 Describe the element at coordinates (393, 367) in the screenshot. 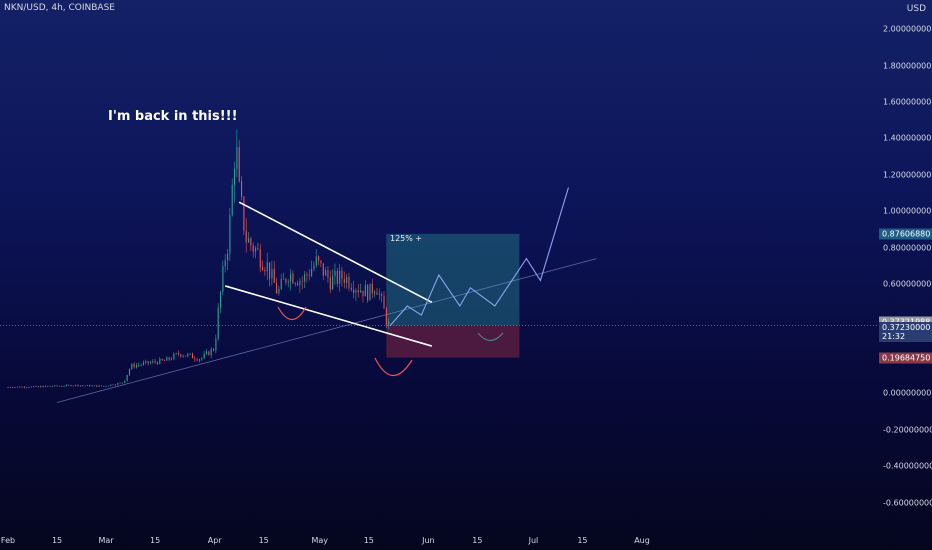

I see `cup-arc-right` at that location.